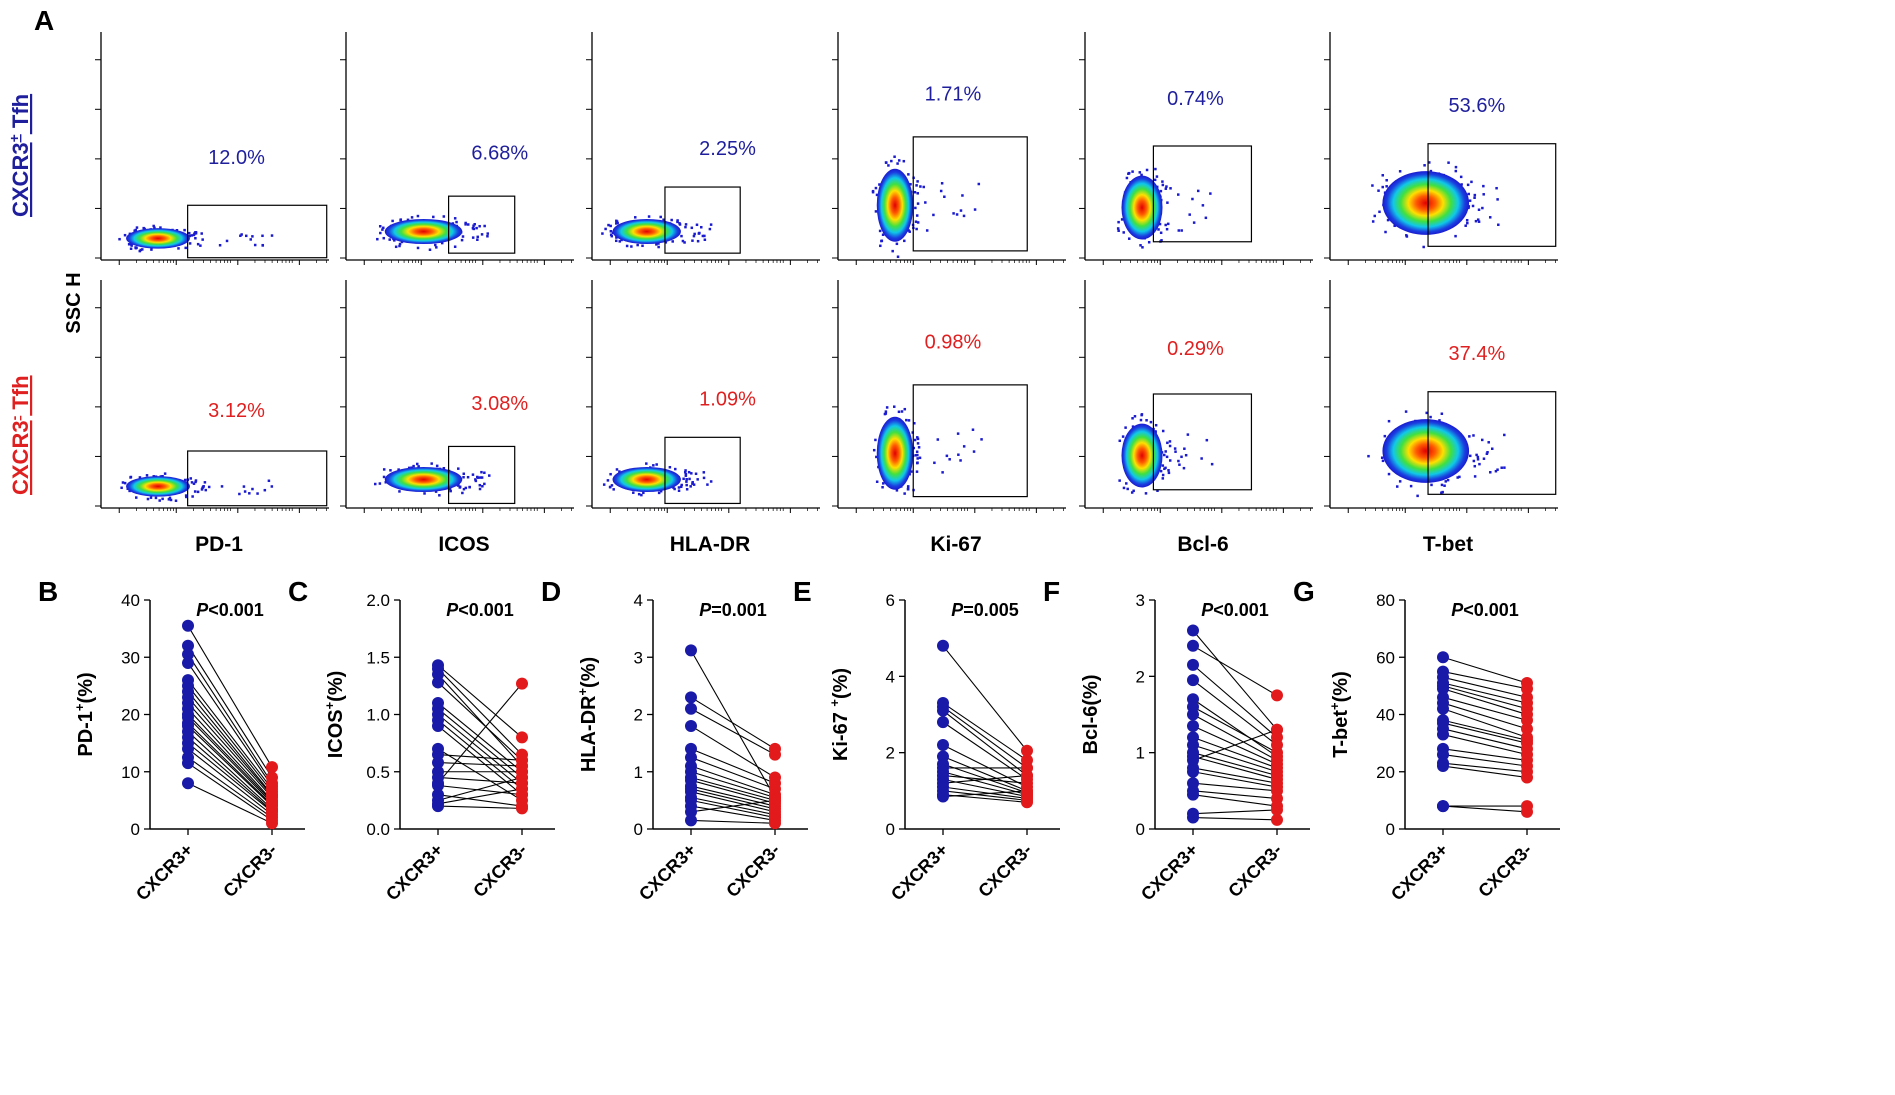  I want to click on flow-gate, so click(1202, 442).